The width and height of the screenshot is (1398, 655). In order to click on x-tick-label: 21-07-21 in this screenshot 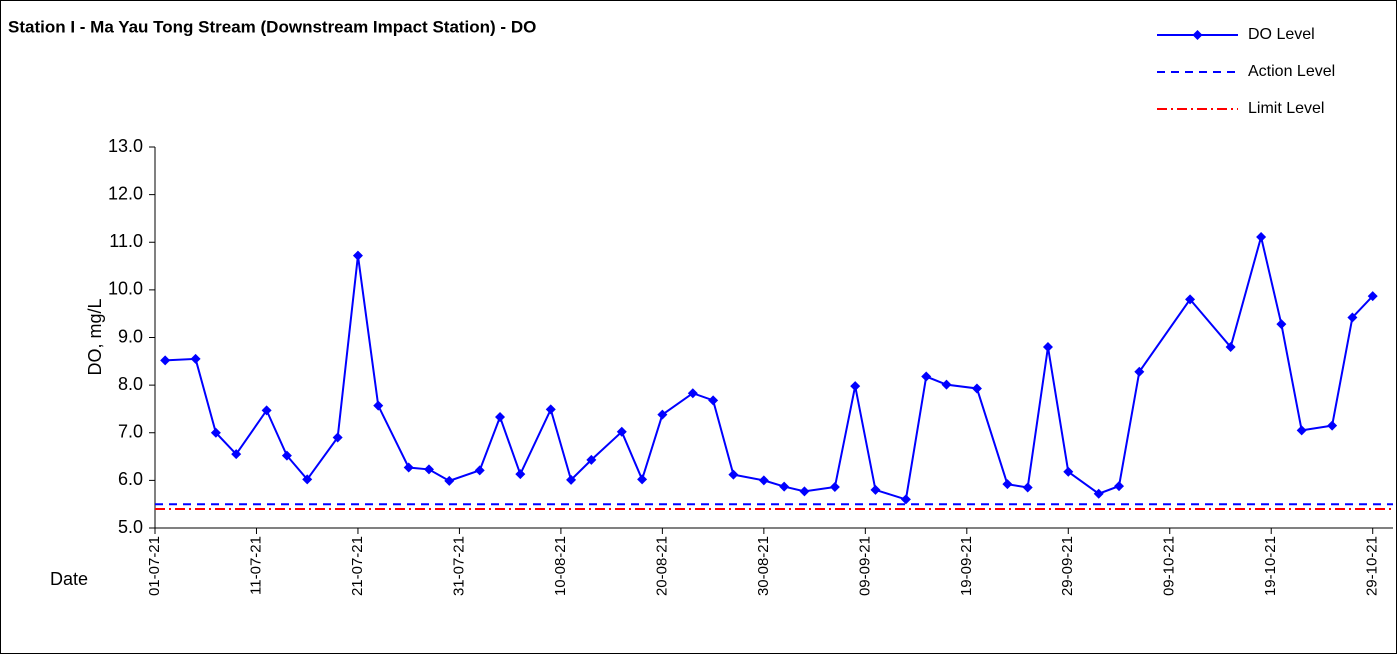, I will do `click(357, 566)`.